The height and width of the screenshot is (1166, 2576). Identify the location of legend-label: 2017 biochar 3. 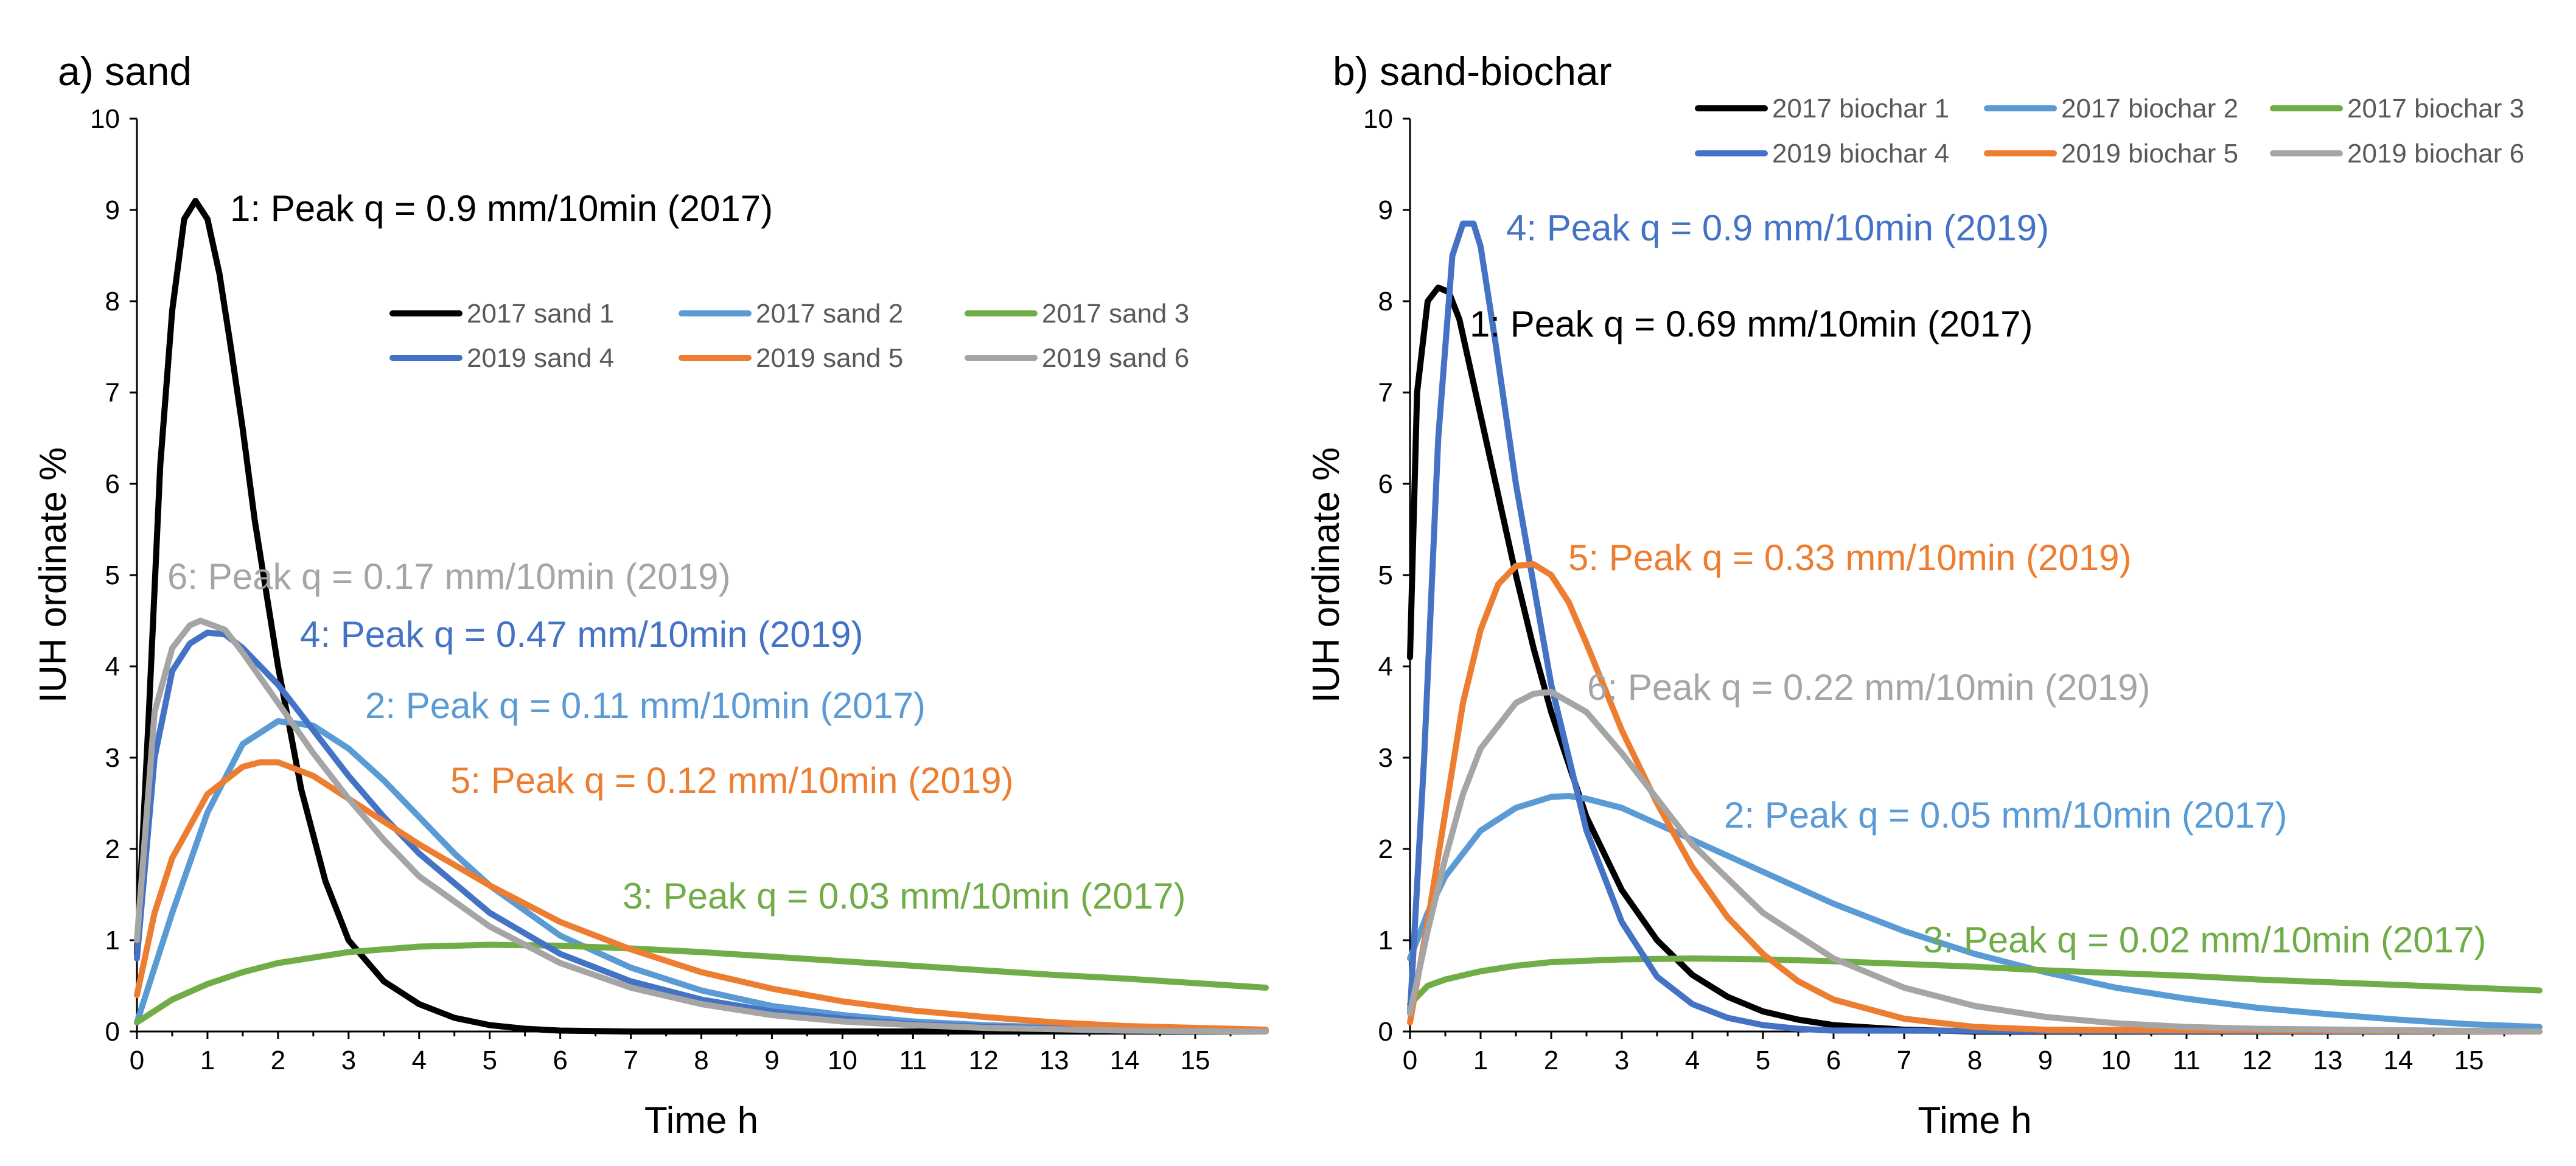
(2435, 109).